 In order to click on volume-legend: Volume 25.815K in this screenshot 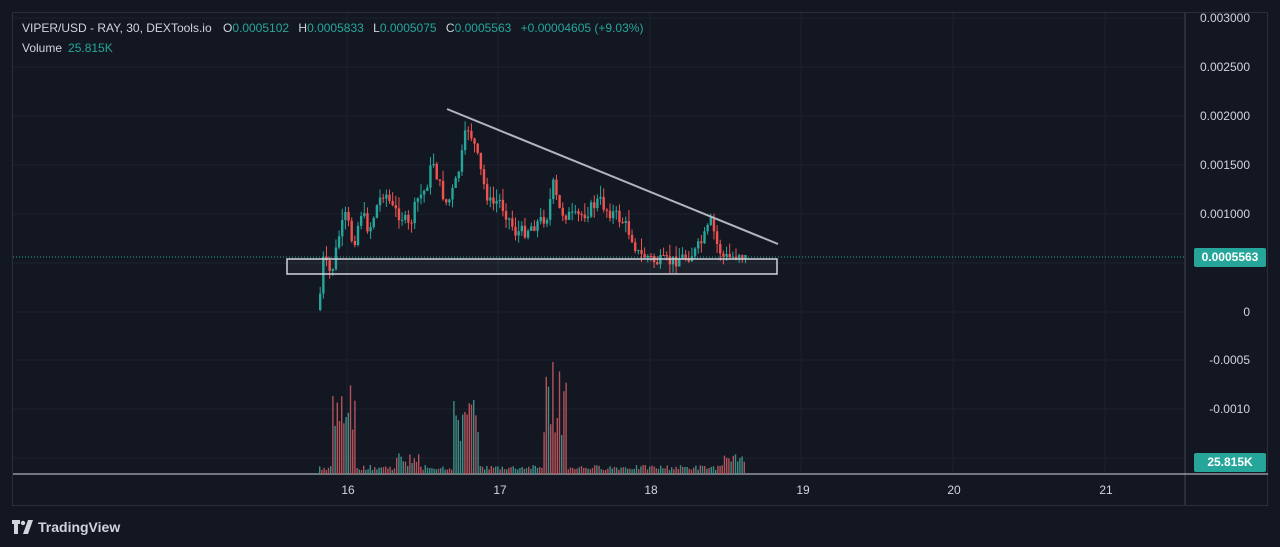, I will do `click(67, 48)`.